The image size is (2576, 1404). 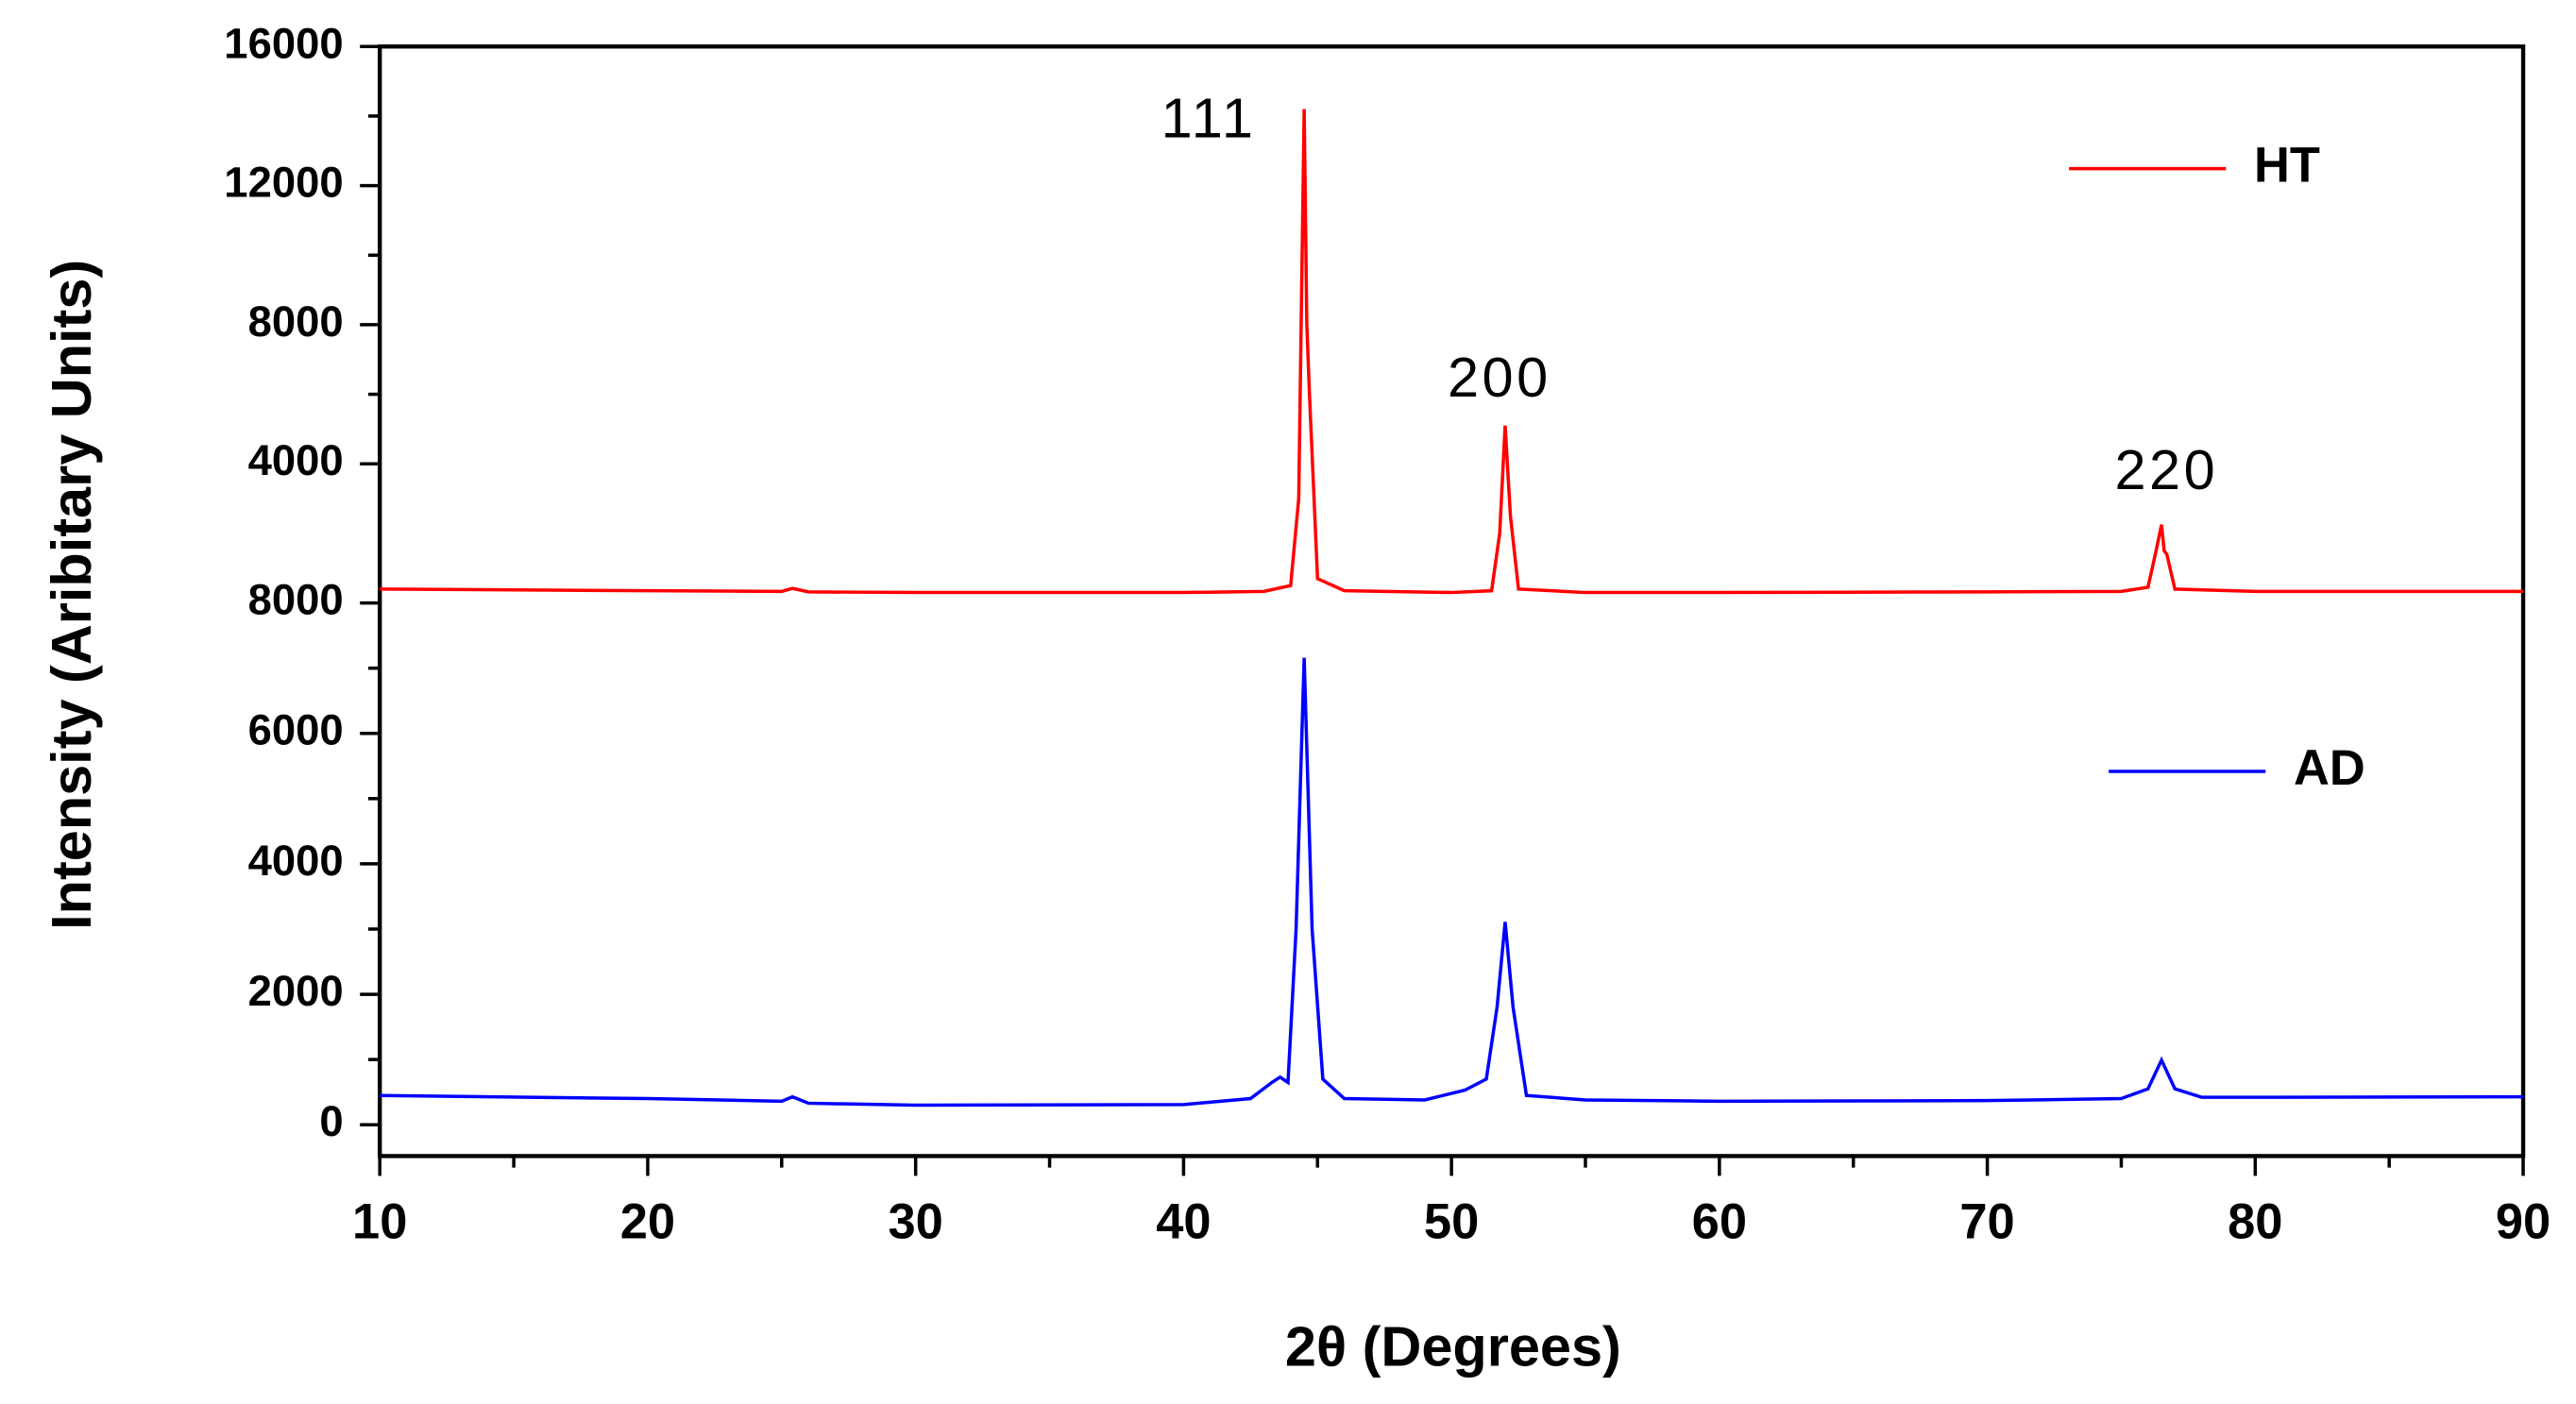 What do you see at coordinates (1453, 1346) in the screenshot?
I see `x-axis-label: 2θ (Degrees)` at bounding box center [1453, 1346].